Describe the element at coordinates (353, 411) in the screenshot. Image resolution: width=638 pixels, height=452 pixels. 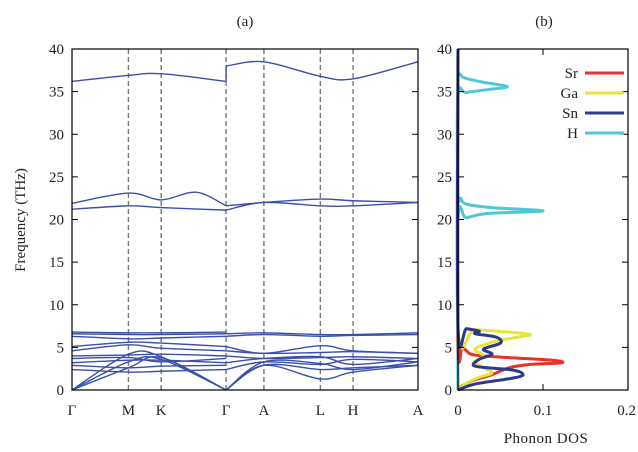
I see `kpoint-label: H` at that location.